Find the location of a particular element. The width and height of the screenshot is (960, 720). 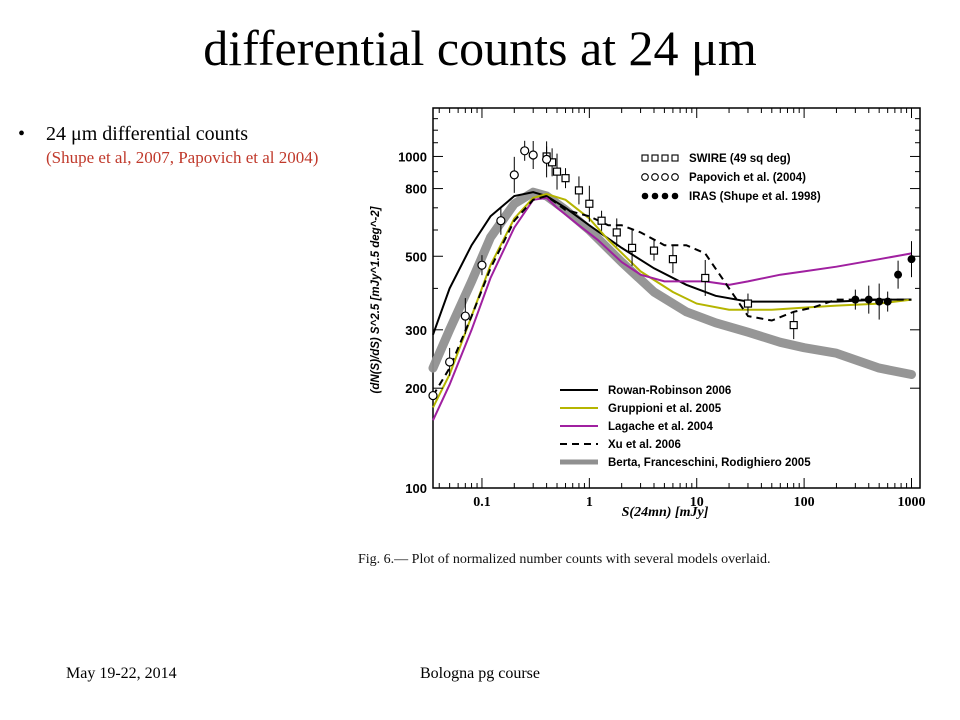

legend-label: Gruppioni et al. 2005 is located at coordinates (665, 409).